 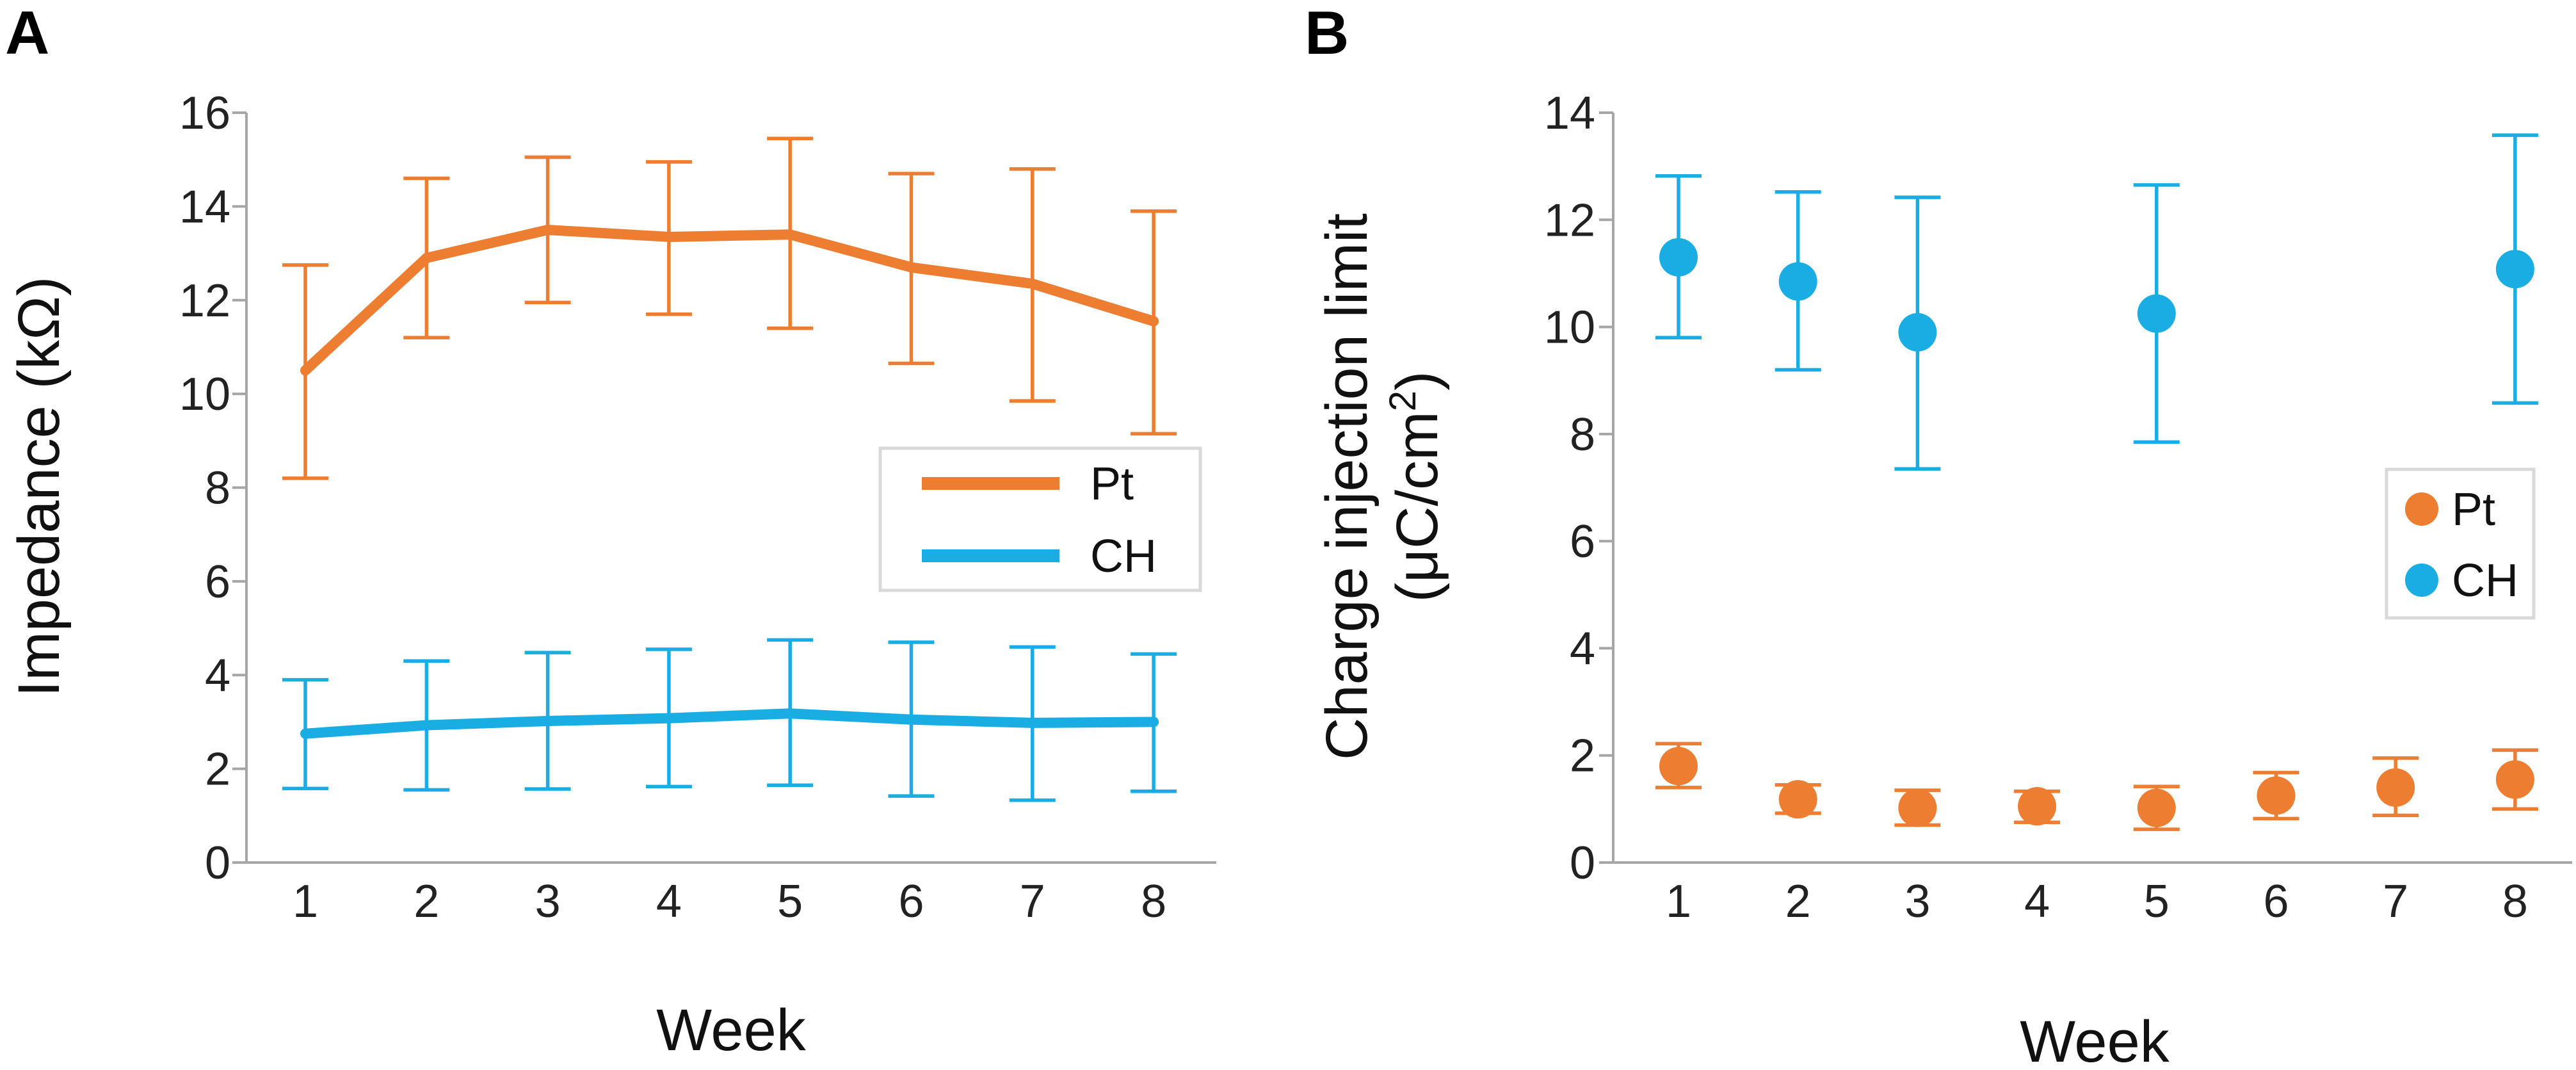 I want to click on panel-b-legend-ch-swatch, so click(x=2421, y=580).